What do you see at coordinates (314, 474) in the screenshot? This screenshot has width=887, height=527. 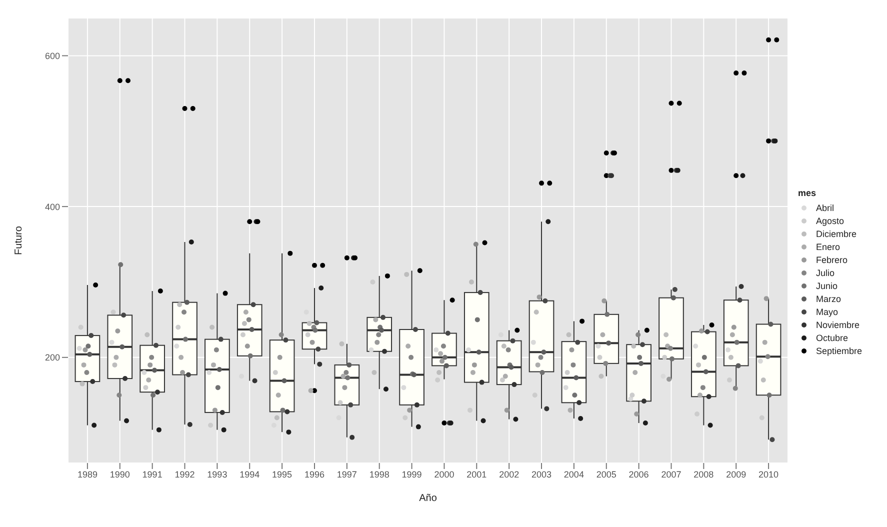 I see `x-tick-label: 1996` at bounding box center [314, 474].